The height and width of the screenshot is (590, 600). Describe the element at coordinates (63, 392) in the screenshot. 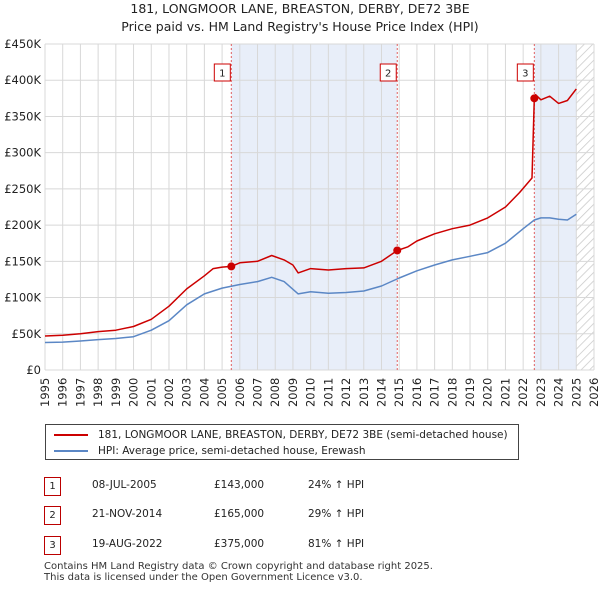

I see `x-tick-label: 1996` at that location.